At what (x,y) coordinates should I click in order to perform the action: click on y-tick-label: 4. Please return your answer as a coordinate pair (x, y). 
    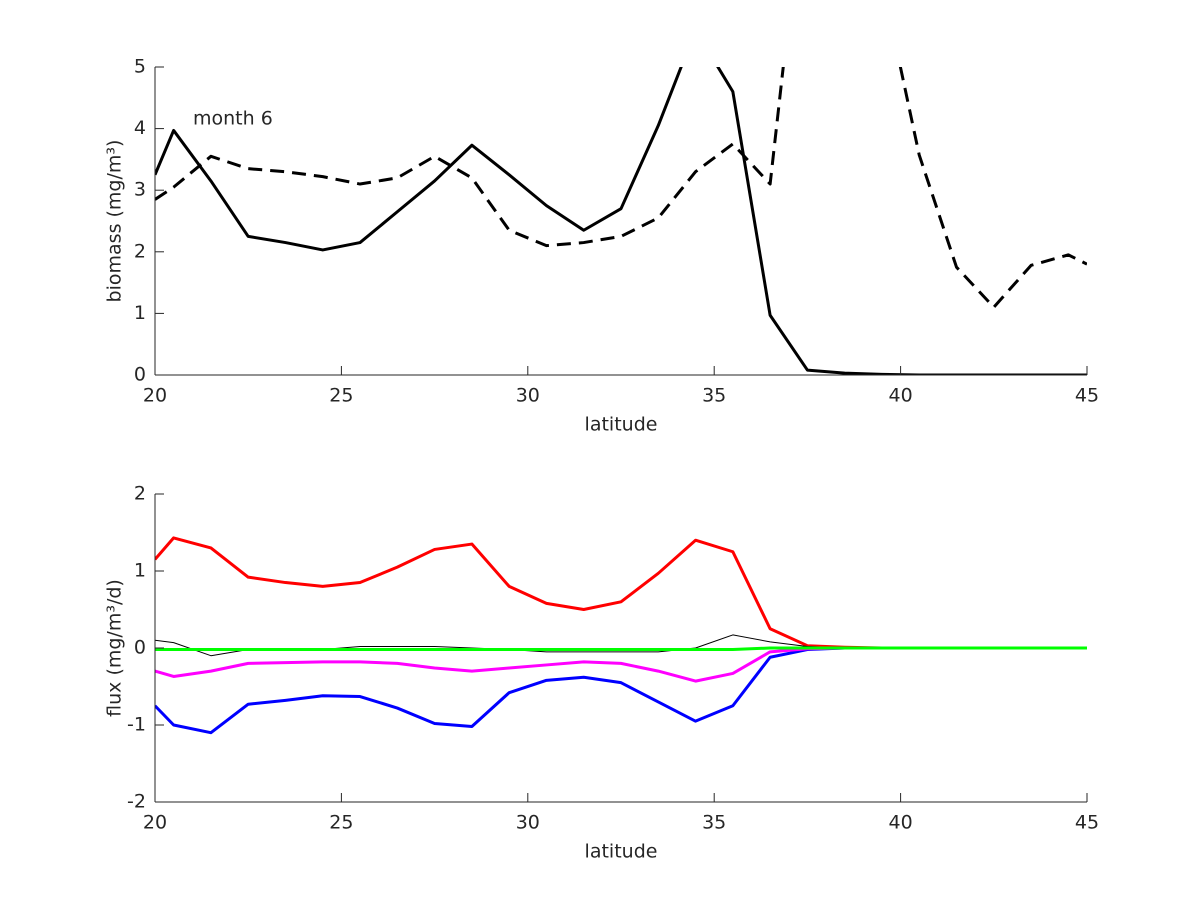
    Looking at the image, I should click on (140, 128).